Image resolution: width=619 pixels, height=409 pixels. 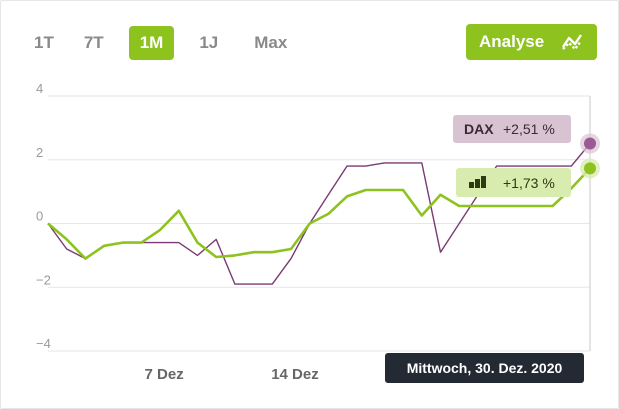 What do you see at coordinates (512, 41) in the screenshot?
I see `analyse-button-label: Analyse` at bounding box center [512, 41].